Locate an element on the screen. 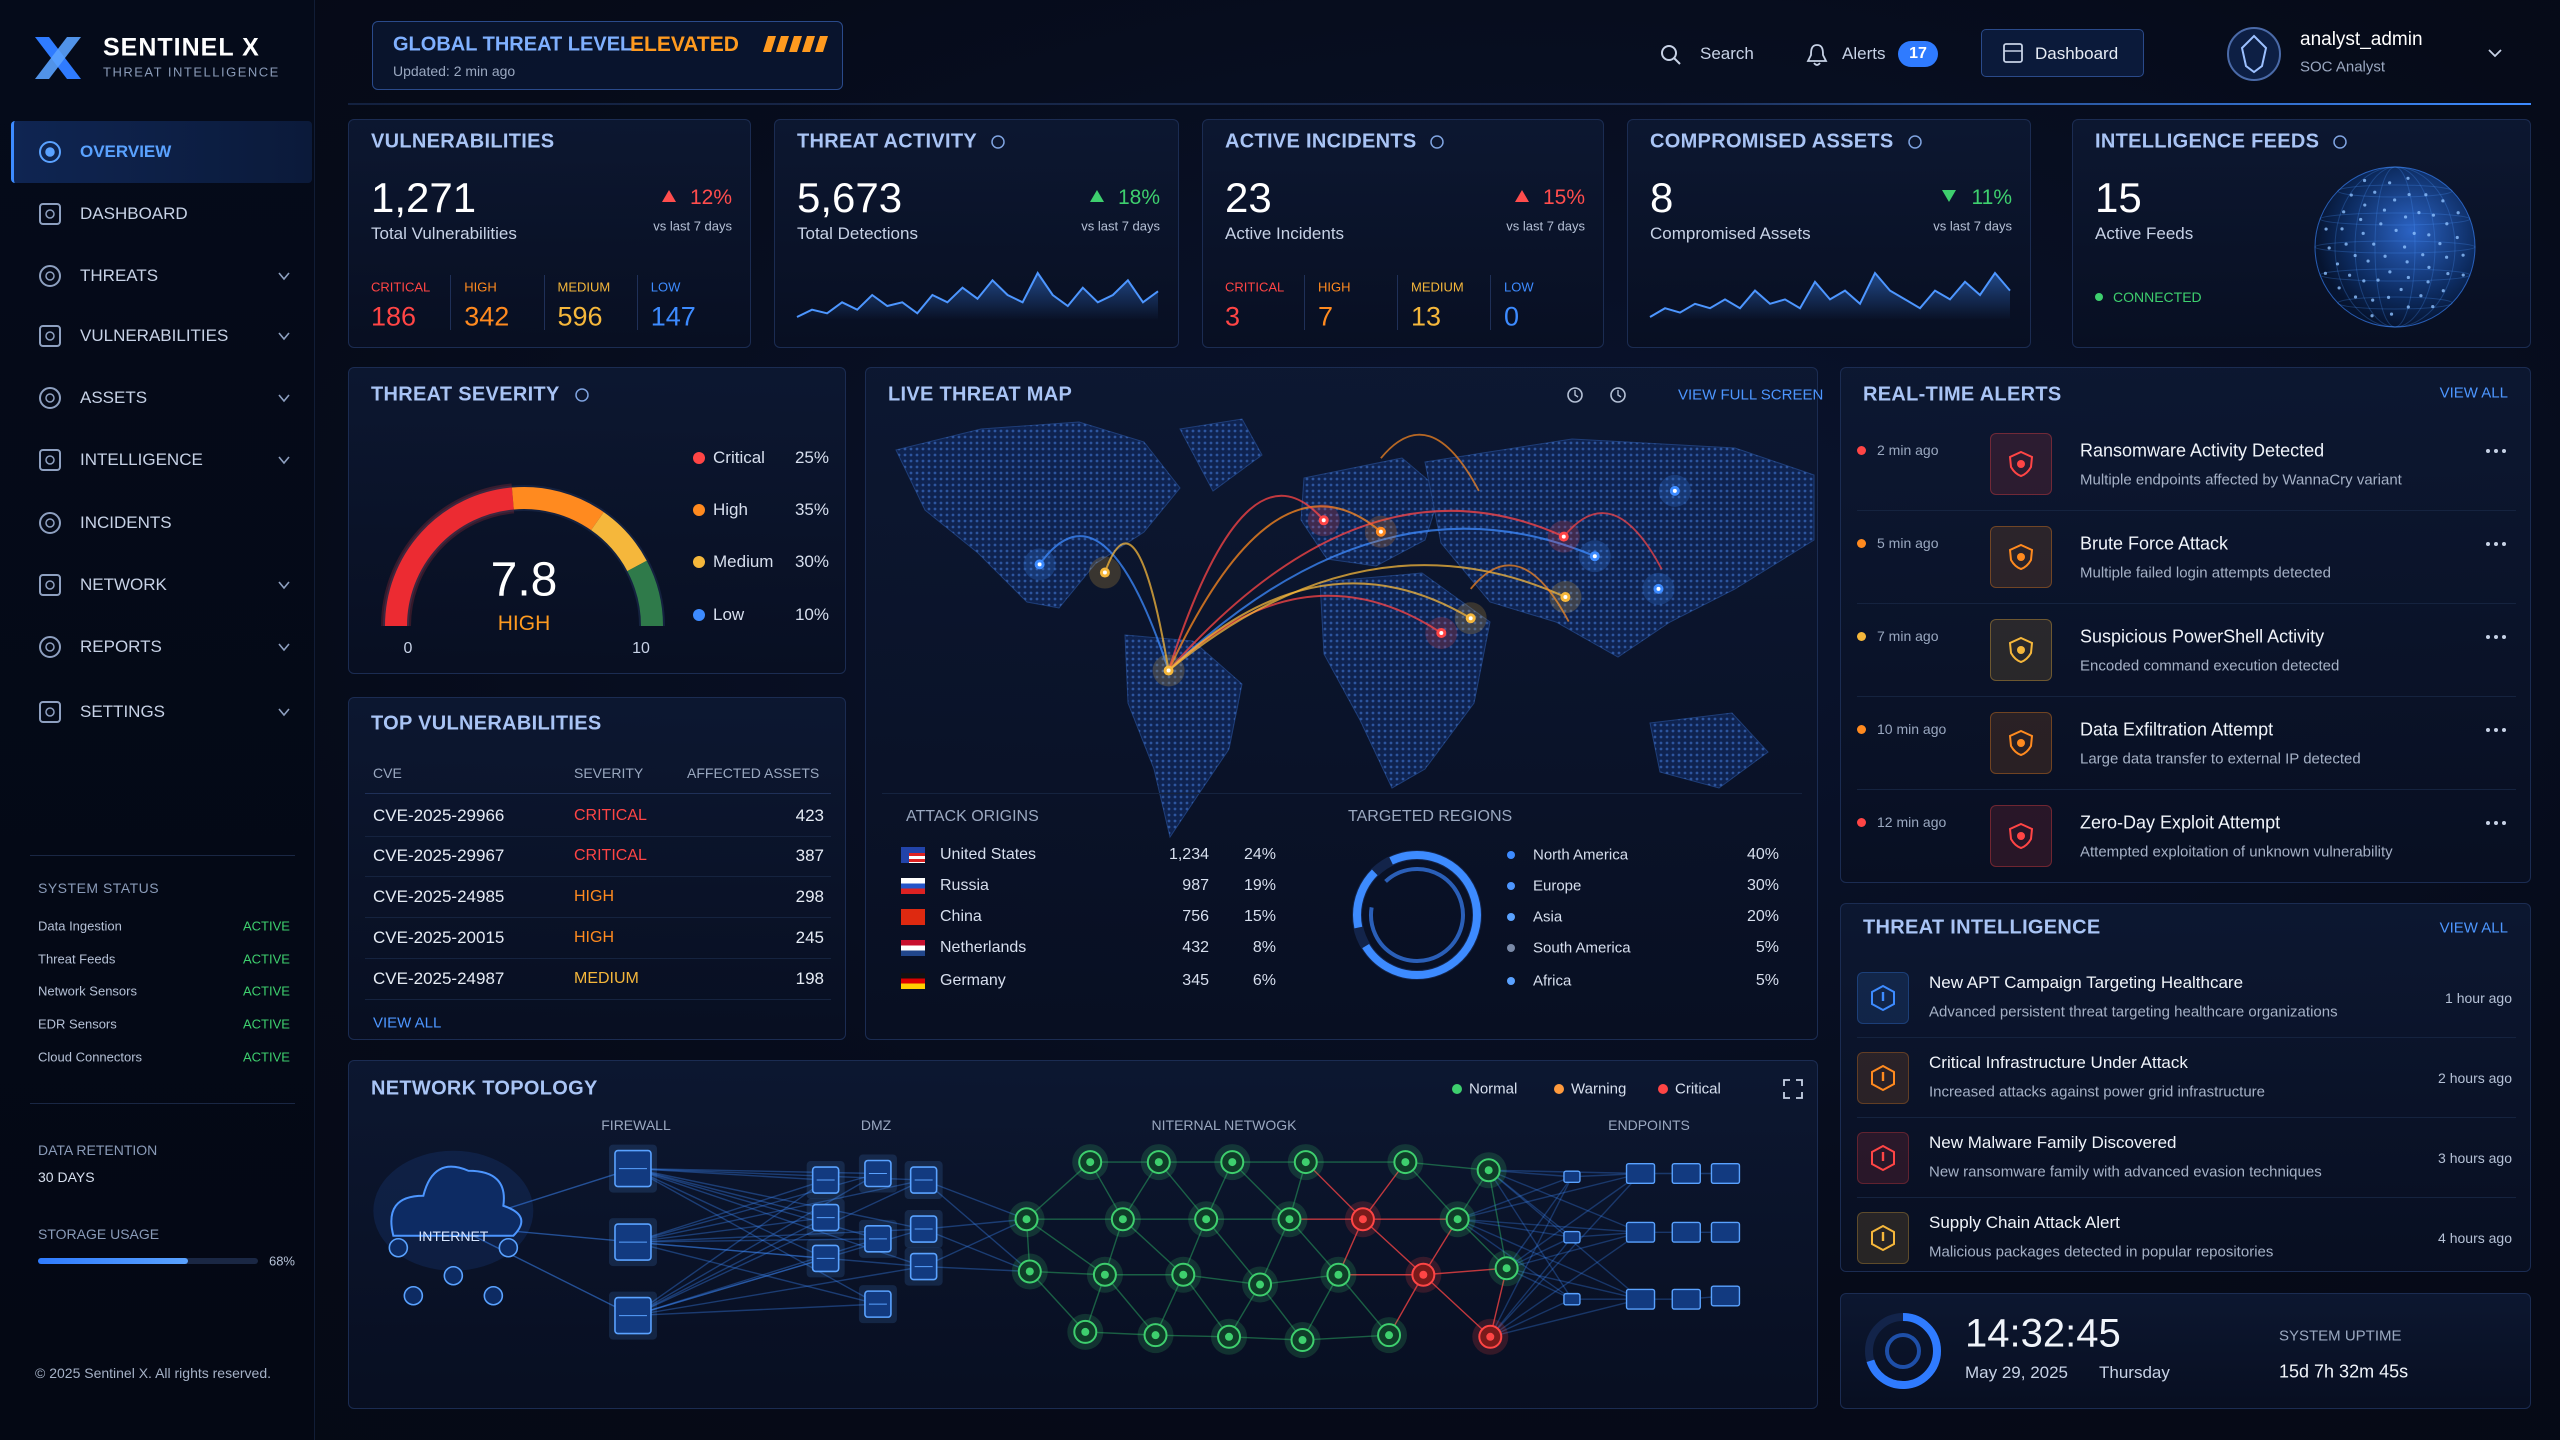  clock-ring is located at coordinates (1903, 1351).